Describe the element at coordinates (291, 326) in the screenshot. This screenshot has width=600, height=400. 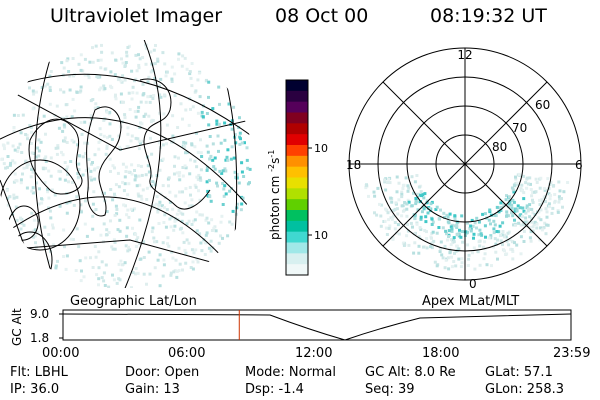
I see `altitude-plot: 9.0 1.8 GC Alt` at that location.